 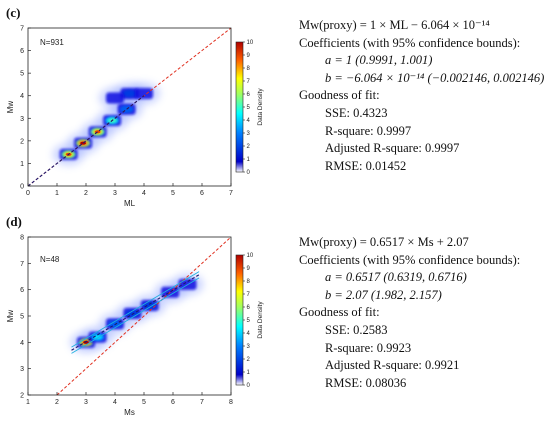 I want to click on coefficient-a: a = 0.6517 (0.6319, 0.6716), so click(x=396, y=277).